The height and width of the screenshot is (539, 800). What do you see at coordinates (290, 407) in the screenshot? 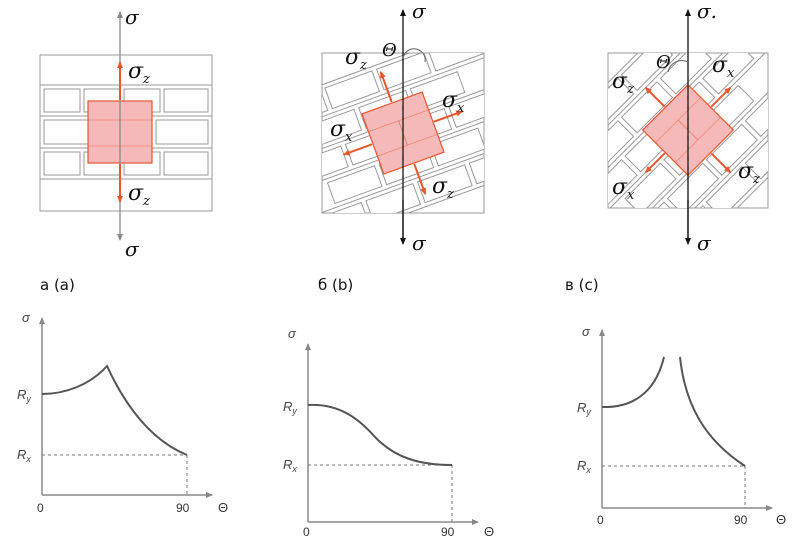
I see `ry-label-b: Ry` at bounding box center [290, 407].